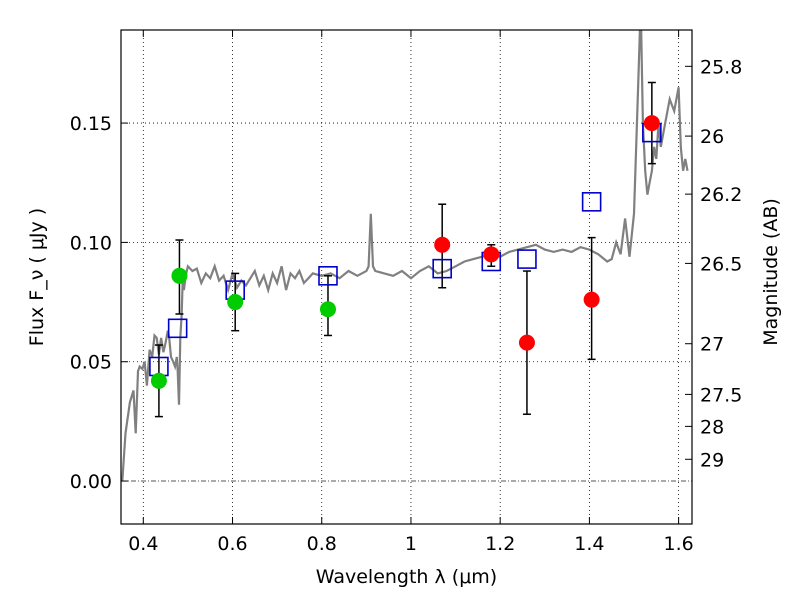 This screenshot has height=600, width=800. I want to click on y-tick-label: 0.15, so click(91, 124).